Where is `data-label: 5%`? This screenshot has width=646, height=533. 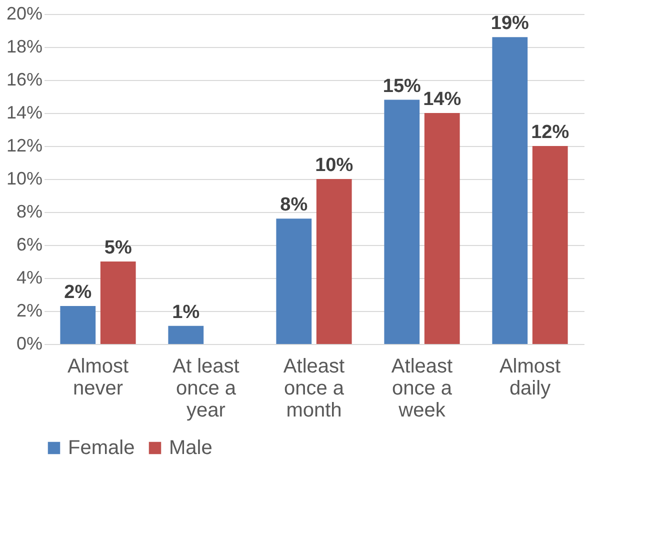
data-label: 5% is located at coordinates (118, 248).